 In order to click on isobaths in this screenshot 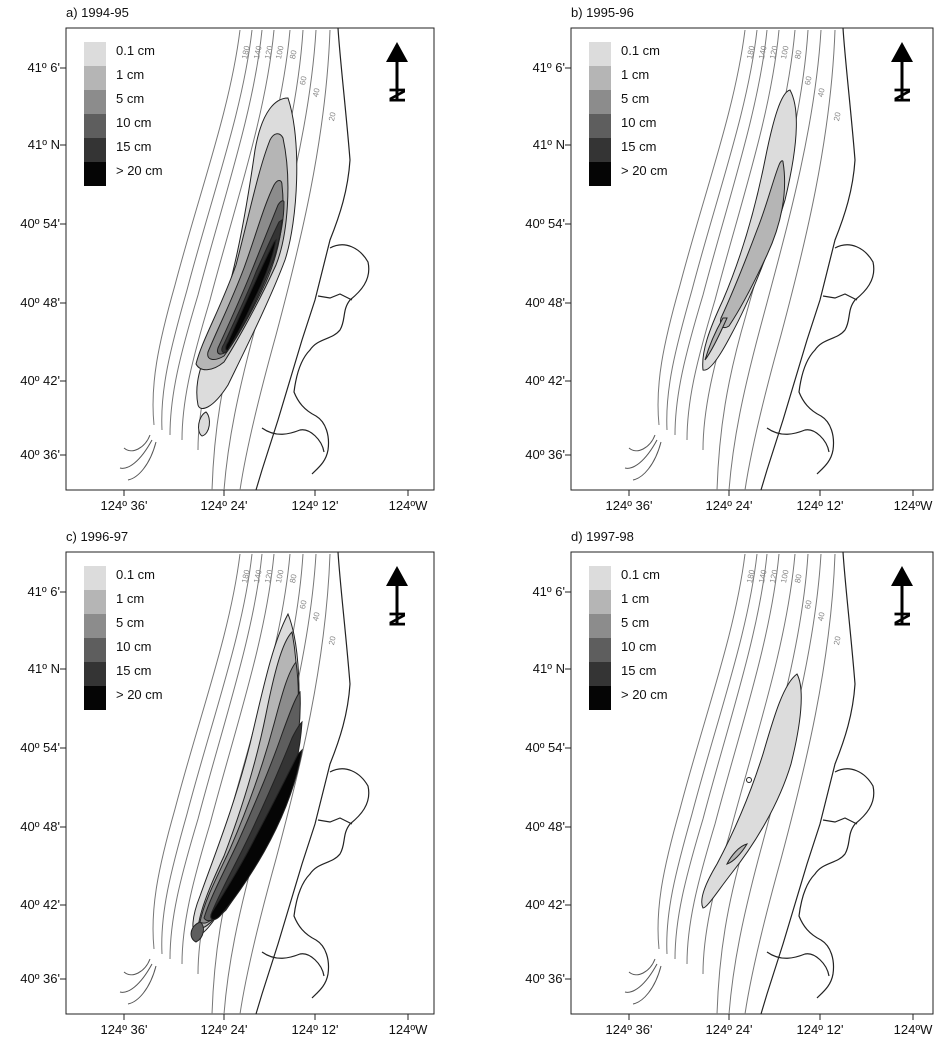, I will do `click(746, 260)`.